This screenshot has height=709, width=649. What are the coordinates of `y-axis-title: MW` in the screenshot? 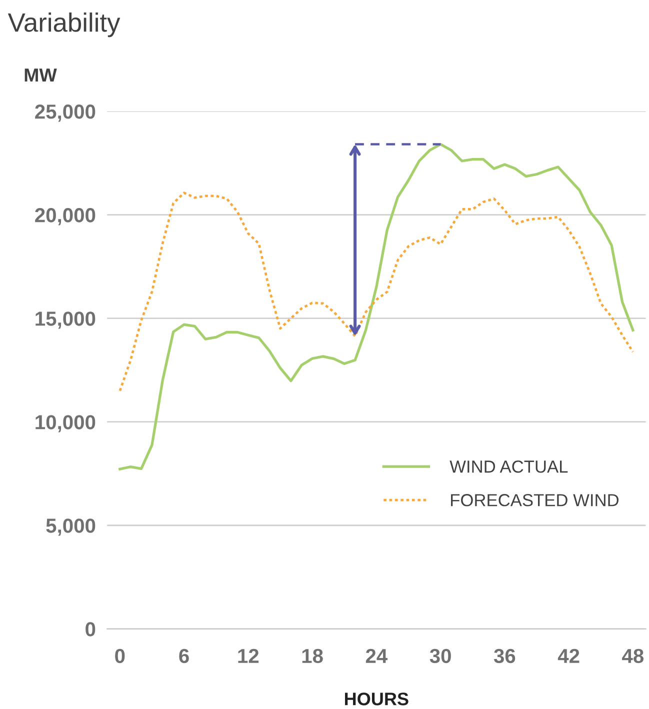 It's located at (40, 75).